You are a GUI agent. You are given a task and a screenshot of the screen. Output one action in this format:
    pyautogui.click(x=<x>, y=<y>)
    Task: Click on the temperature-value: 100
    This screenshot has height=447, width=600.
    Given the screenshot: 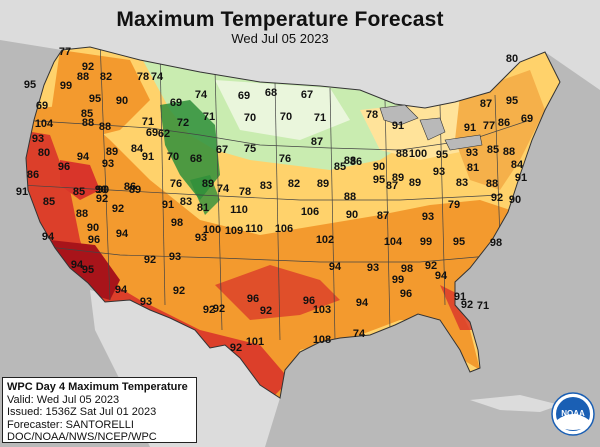 What is the action you would take?
    pyautogui.click(x=418, y=154)
    